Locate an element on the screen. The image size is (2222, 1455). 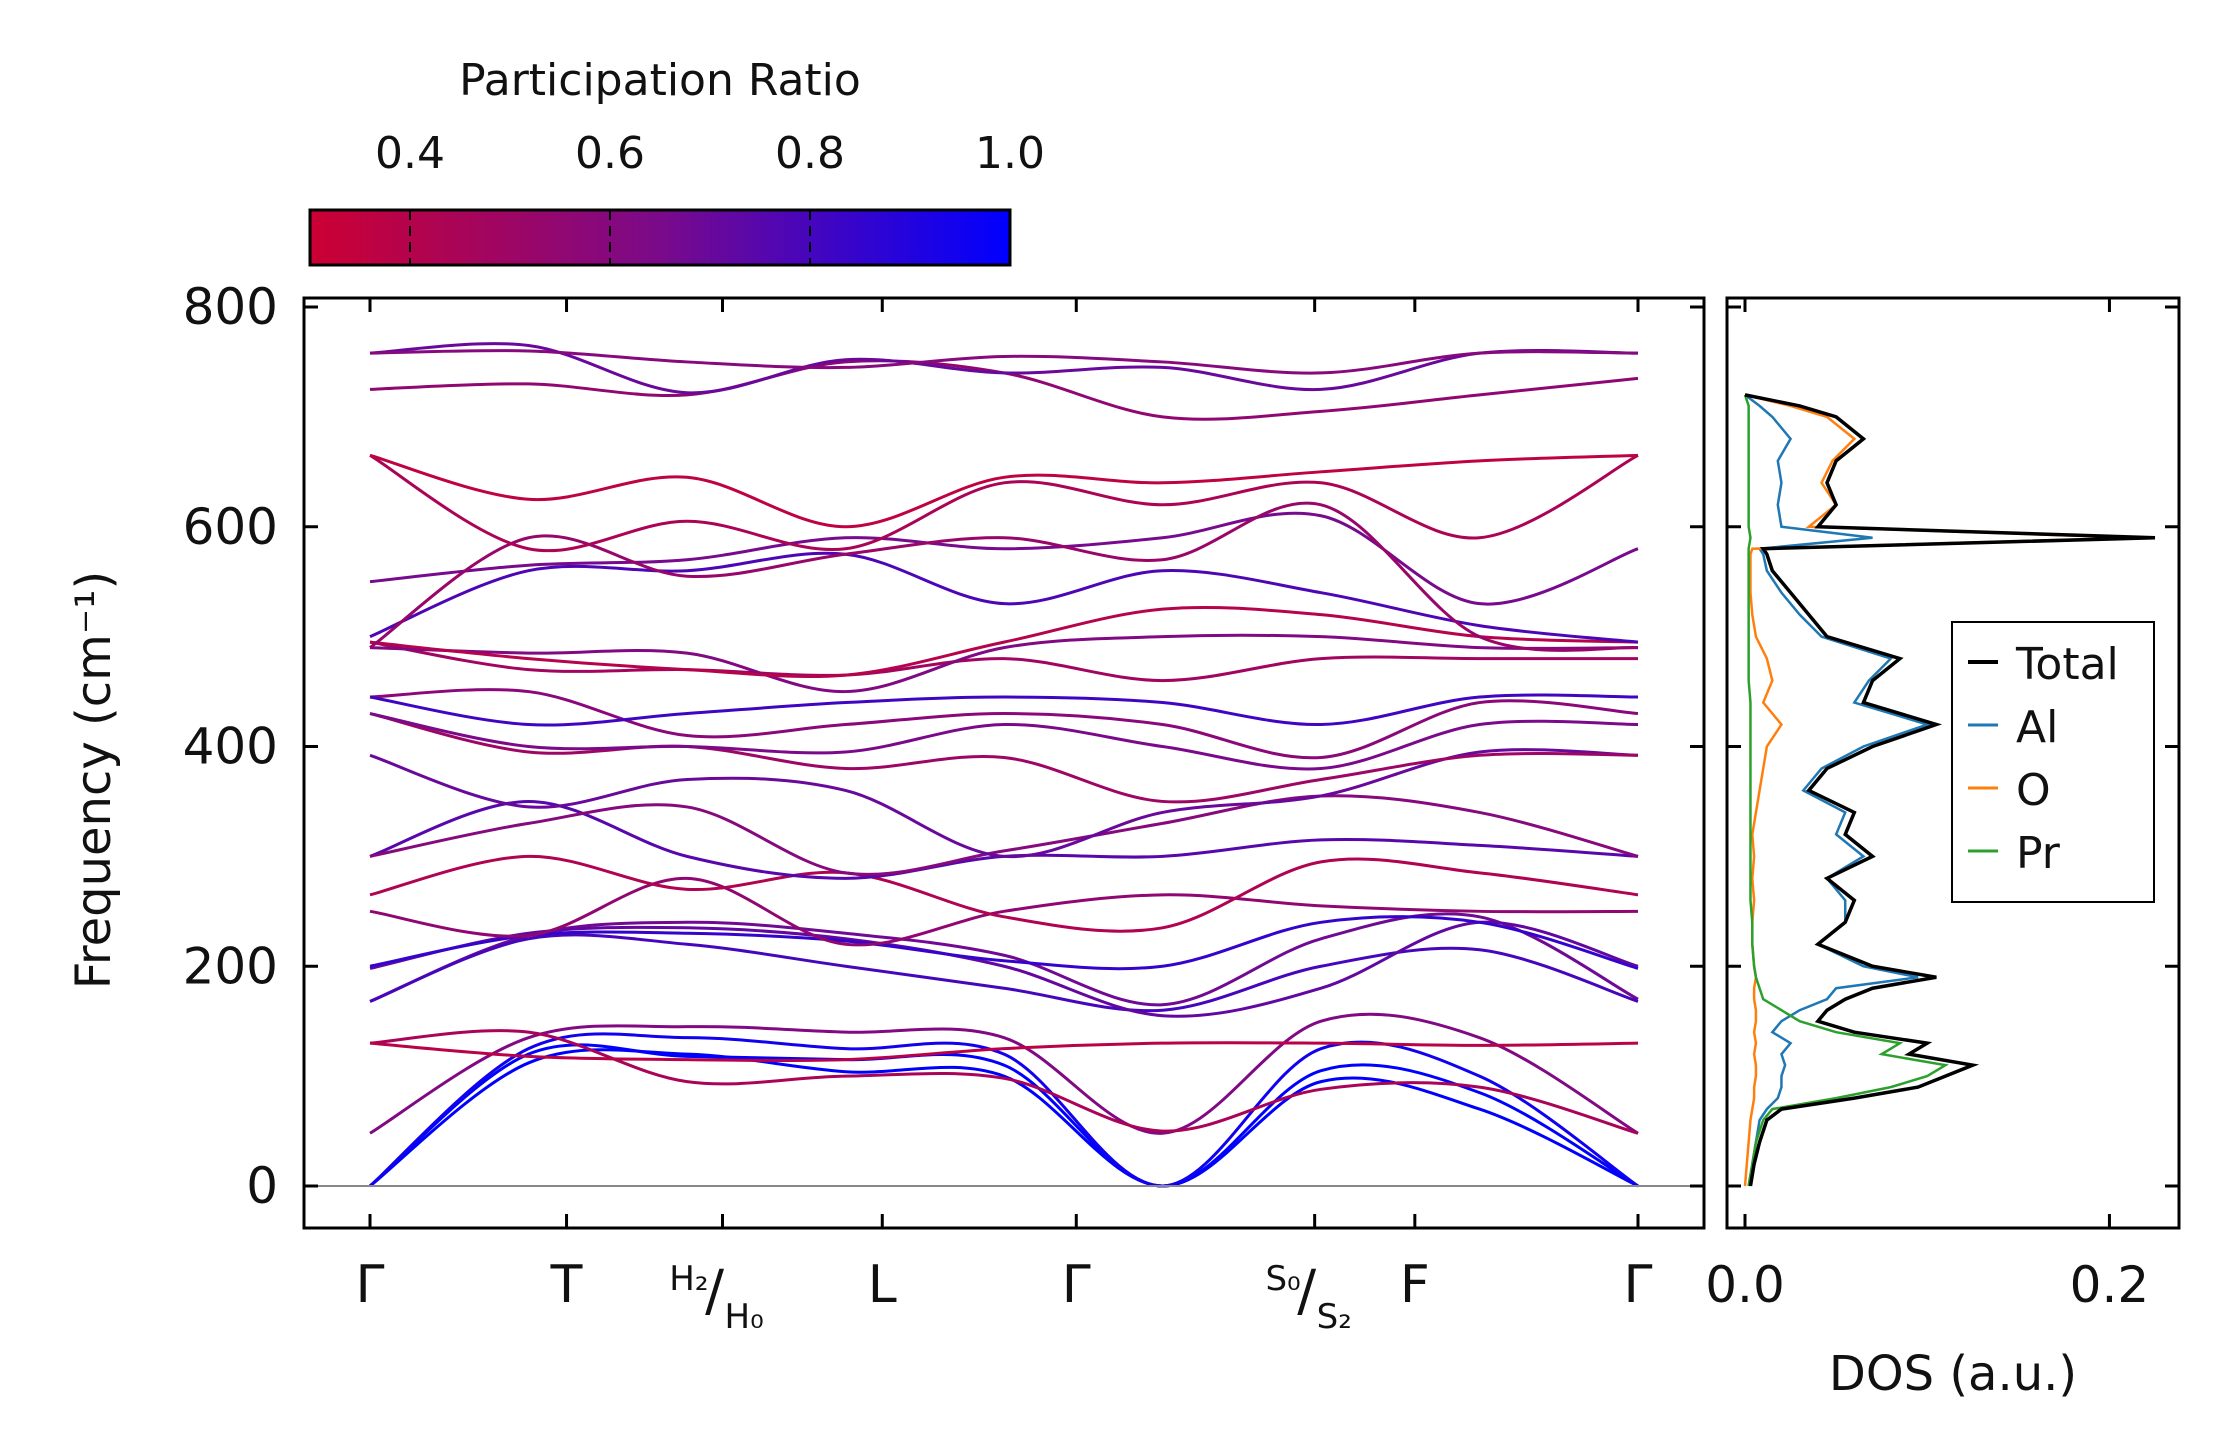
dos-x-axis-label: DOS (a.u.) is located at coordinates (1953, 1374).